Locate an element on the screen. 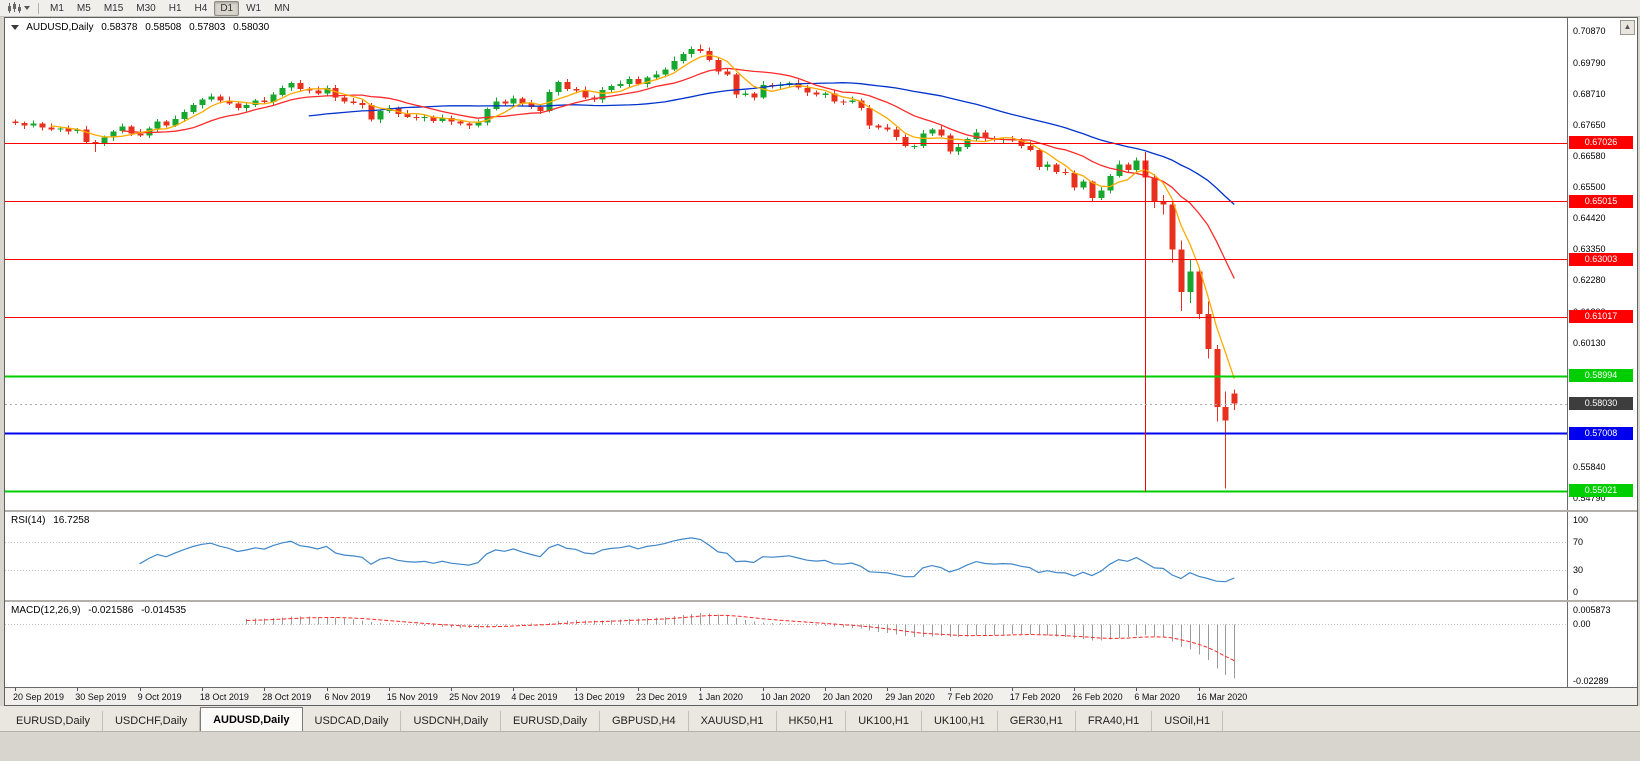  timeframe-button-mn: MN is located at coordinates (282, 8).